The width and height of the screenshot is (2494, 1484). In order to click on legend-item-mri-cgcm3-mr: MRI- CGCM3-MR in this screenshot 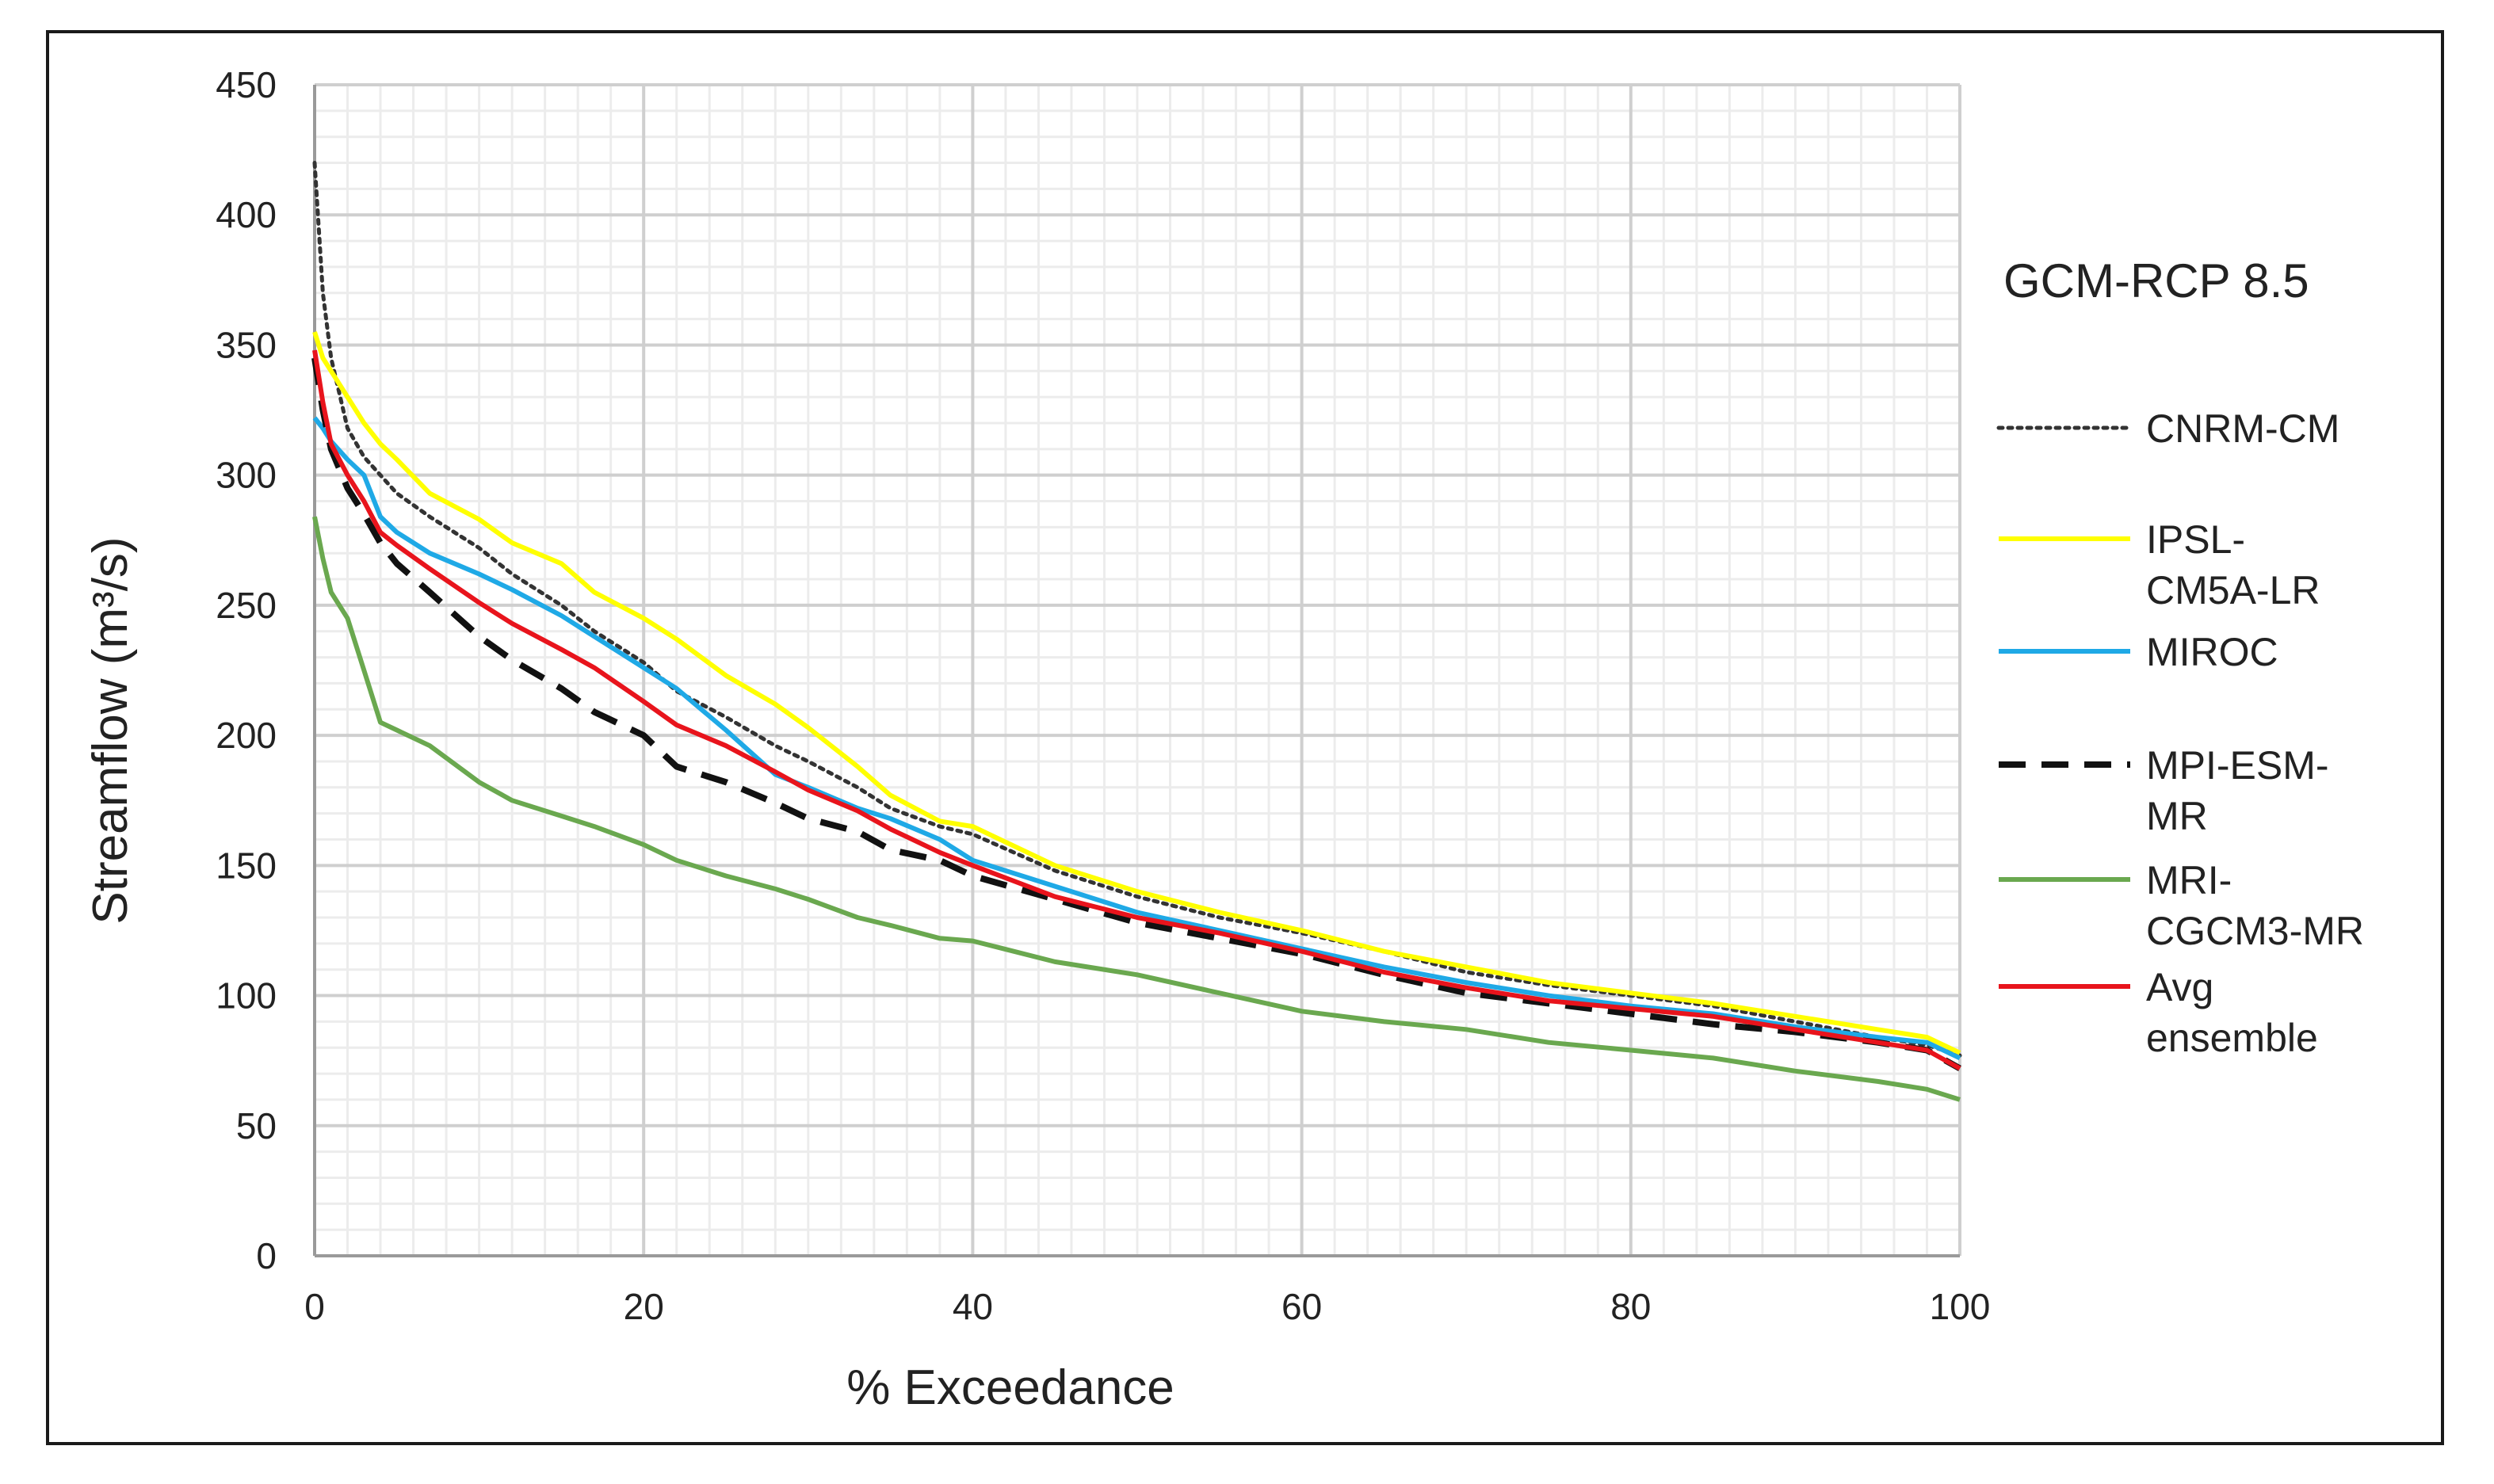, I will do `click(2181, 905)`.